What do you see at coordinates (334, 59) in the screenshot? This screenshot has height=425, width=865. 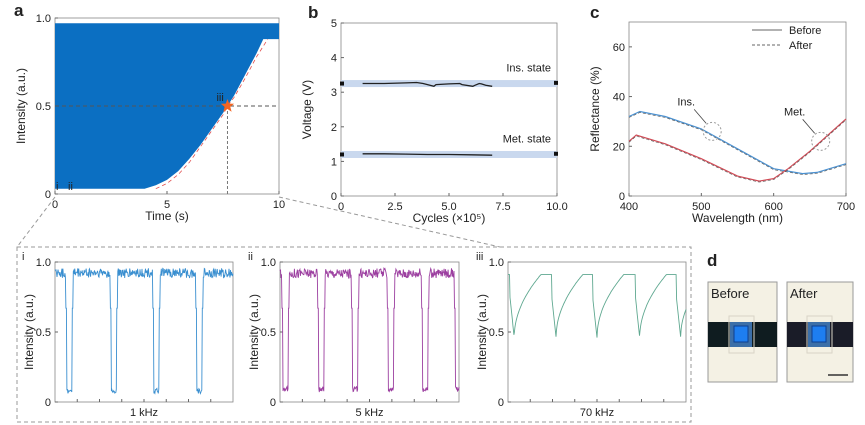 I see `y-tick-label: 4` at bounding box center [334, 59].